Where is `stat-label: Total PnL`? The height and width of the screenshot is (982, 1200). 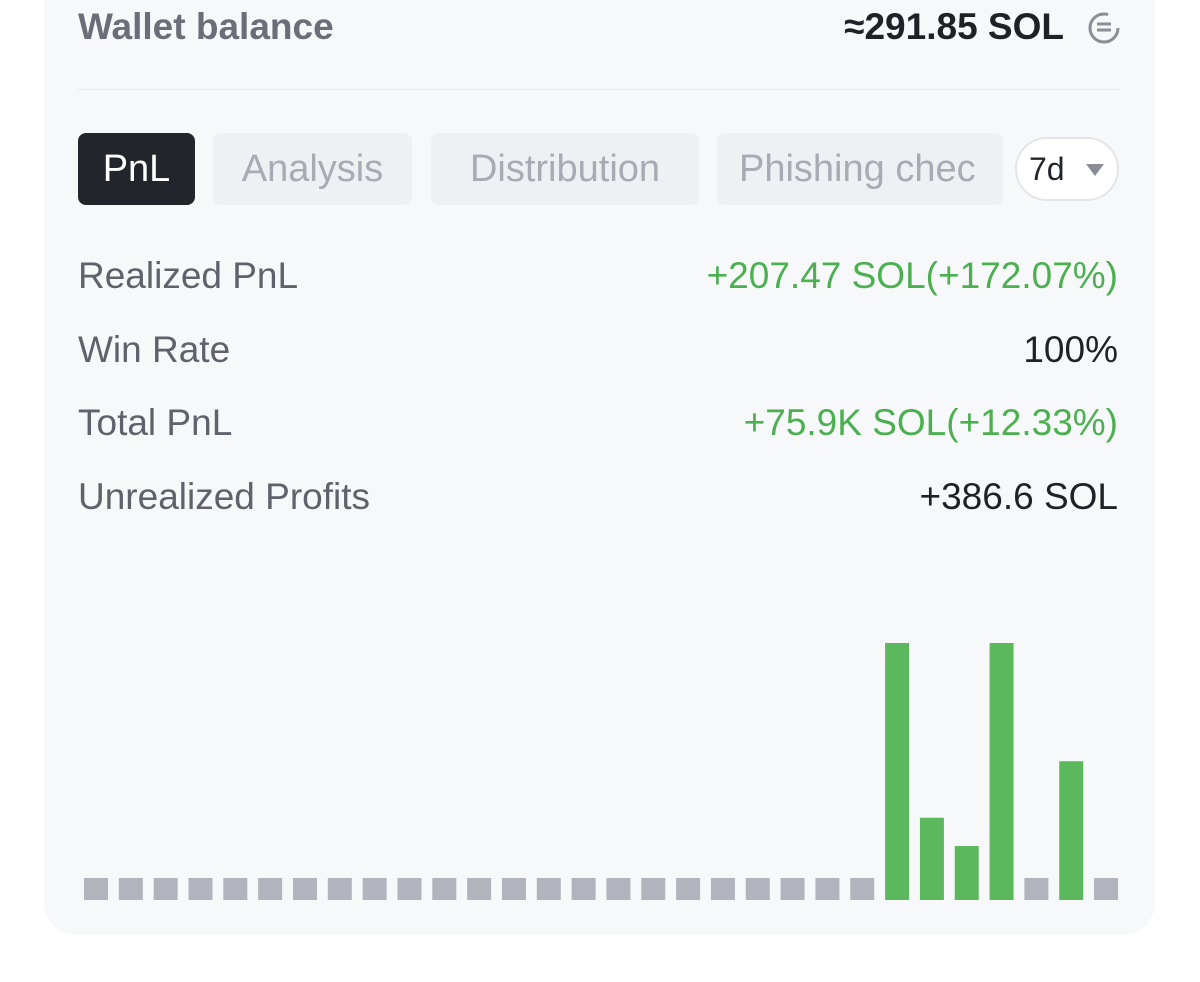 stat-label: Total PnL is located at coordinates (155, 422).